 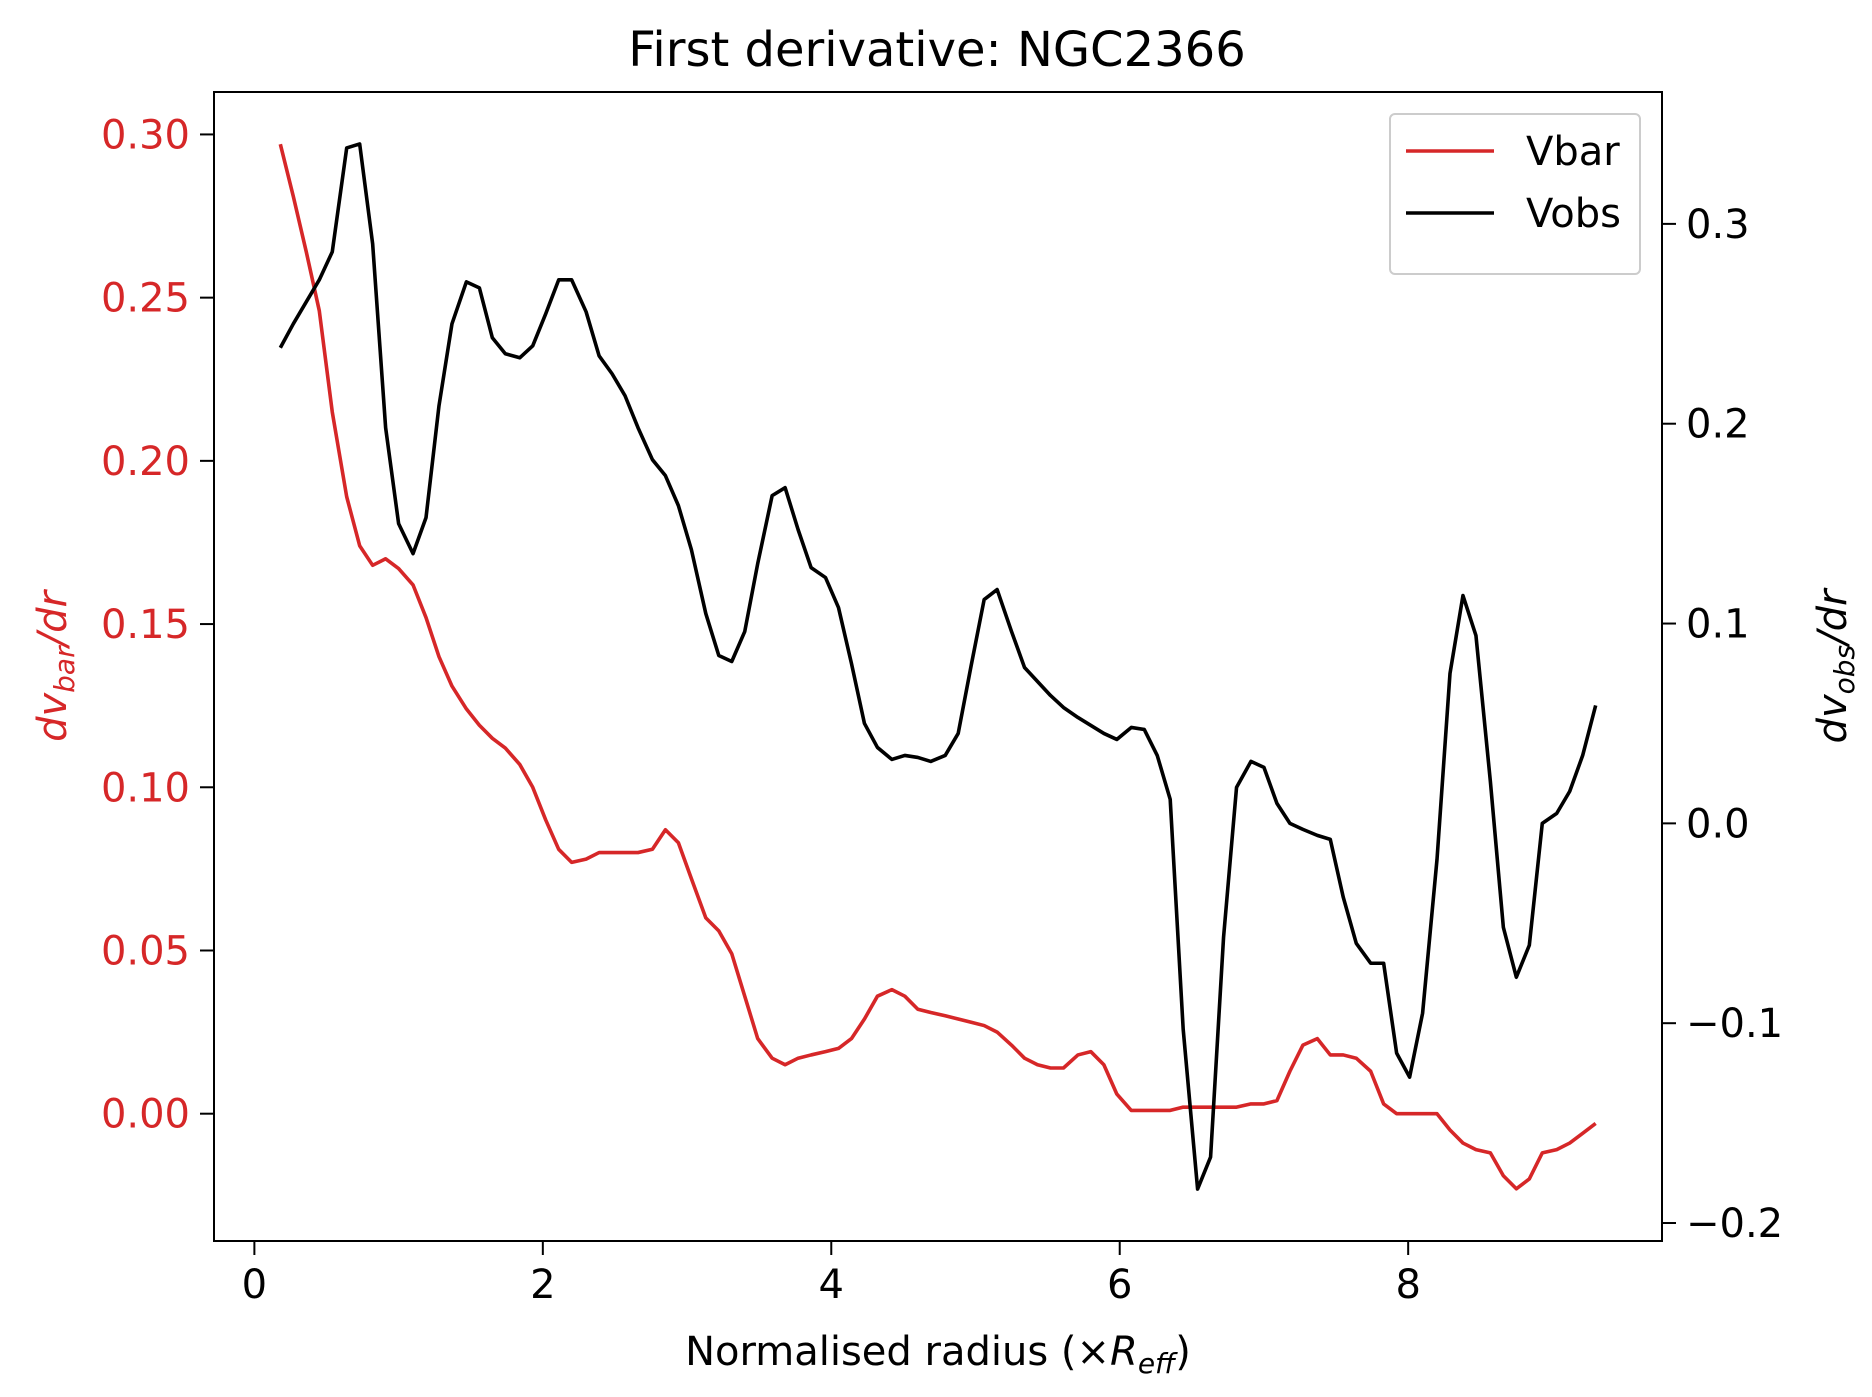 I want to click on y2-axis-label: dvobs/dr, so click(x=1835, y=665).